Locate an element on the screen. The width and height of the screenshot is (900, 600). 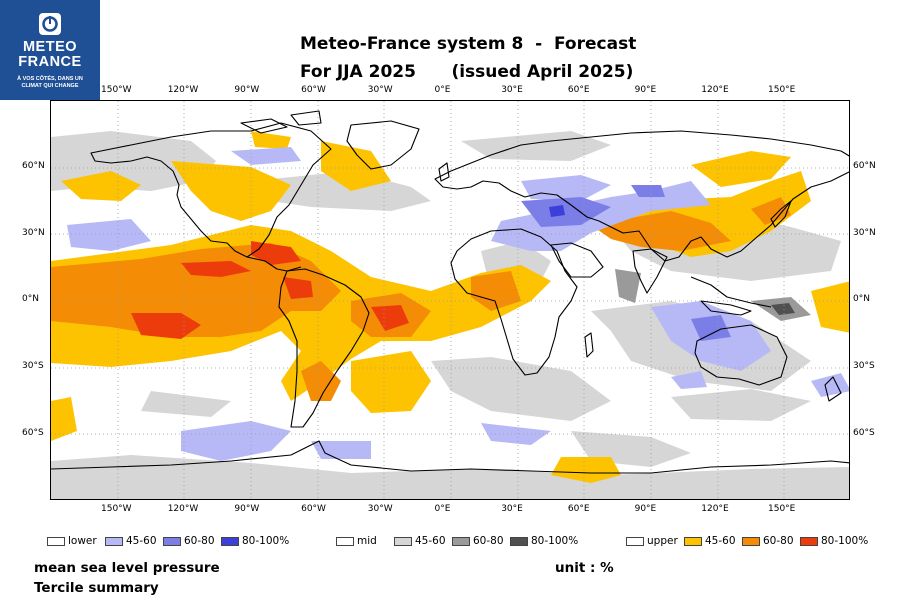
longitude-label-bottom: 120°W is located at coordinates (183, 509).